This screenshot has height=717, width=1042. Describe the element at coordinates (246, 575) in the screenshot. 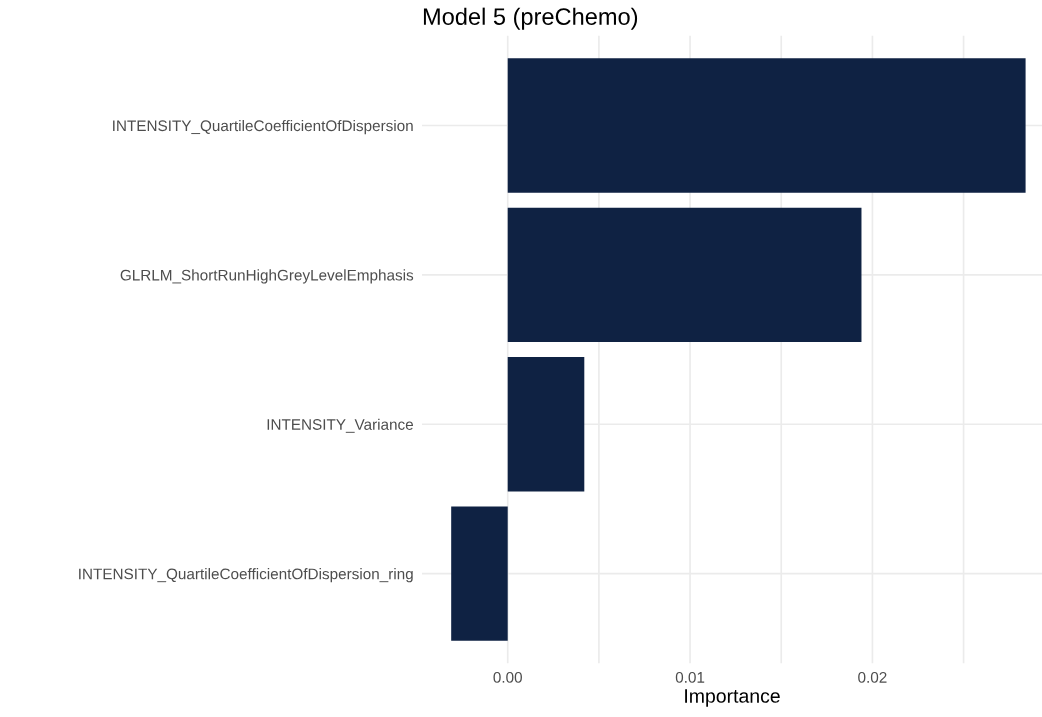

I see `y-tick-label: INTENSITY_QuartileCoefficientOfDispersion_ring` at that location.